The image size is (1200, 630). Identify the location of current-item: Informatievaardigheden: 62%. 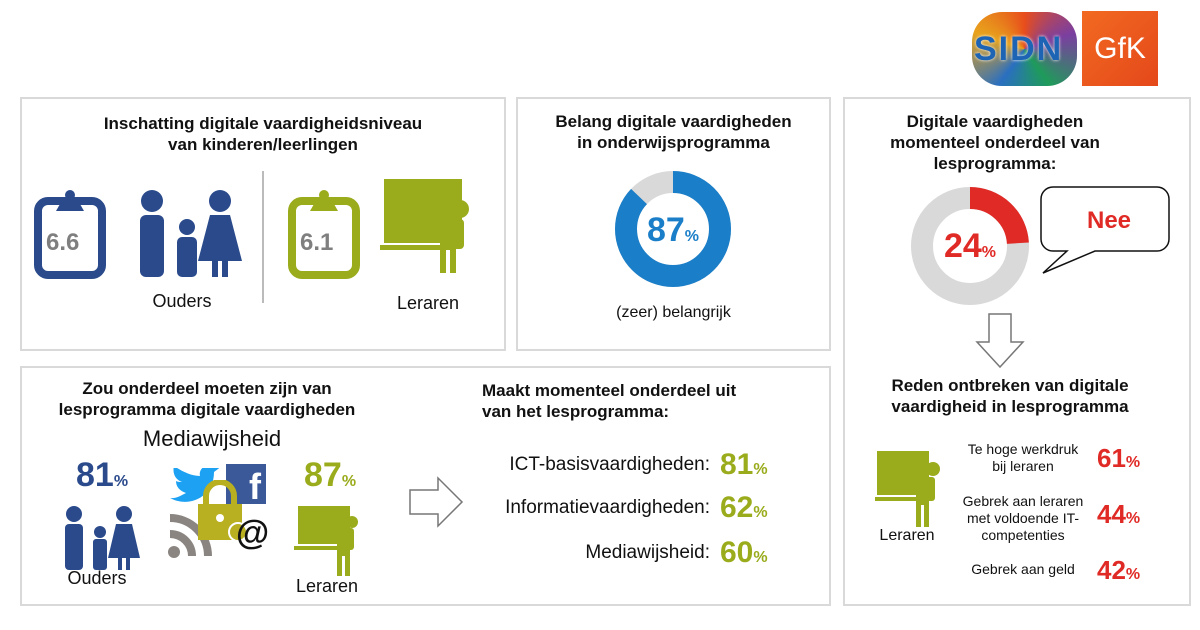
(649, 508).